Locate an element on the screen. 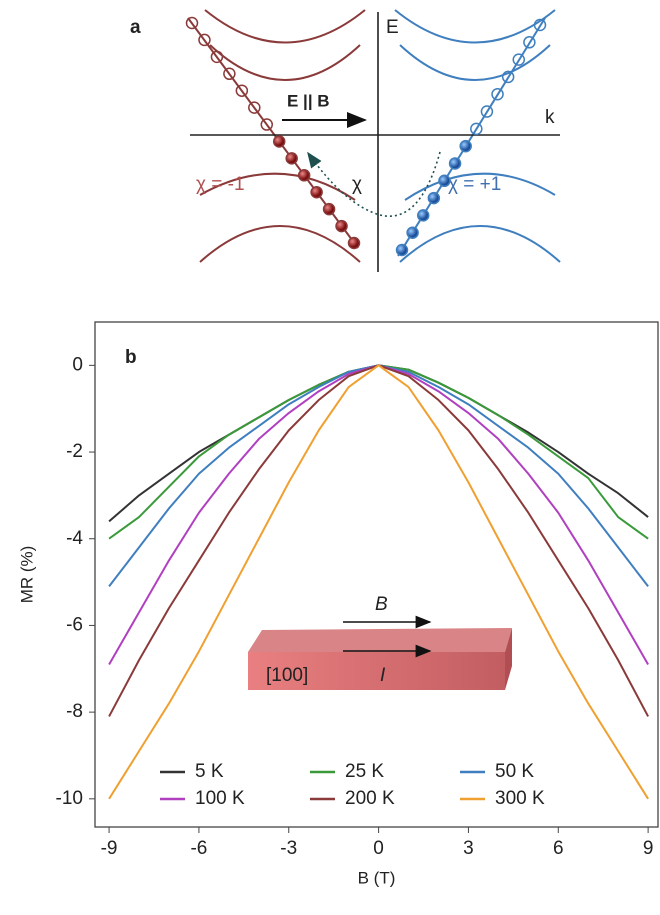 This screenshot has width=660, height=915. x-tick-label: 6 is located at coordinates (558, 848).